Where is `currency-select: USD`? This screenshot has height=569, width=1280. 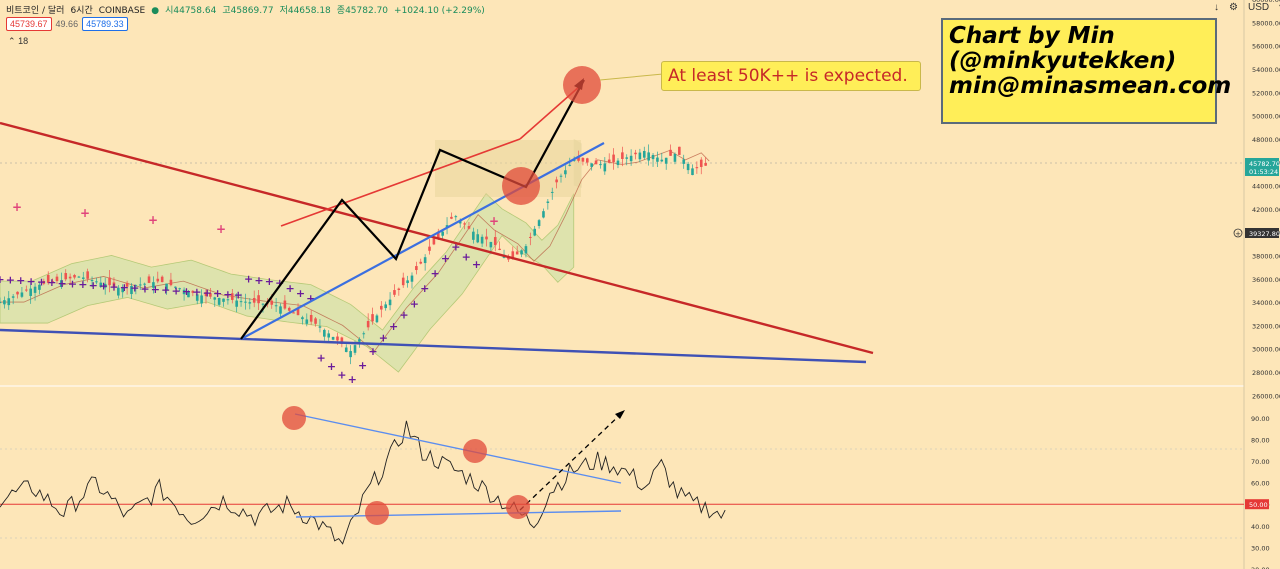 currency-select: USD is located at coordinates (1258, 7).